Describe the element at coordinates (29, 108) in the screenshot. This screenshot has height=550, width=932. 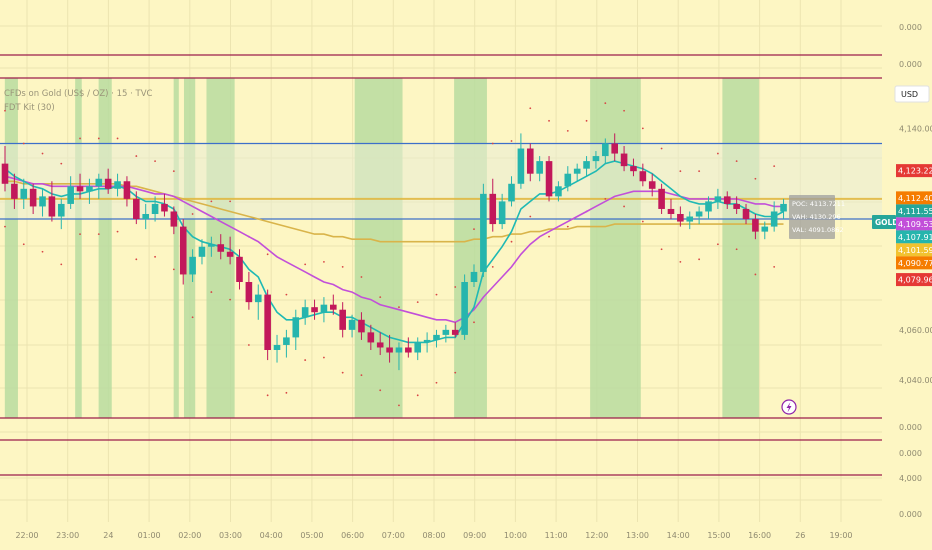
I see `indicator-label: FDT Kit (30)` at that location.